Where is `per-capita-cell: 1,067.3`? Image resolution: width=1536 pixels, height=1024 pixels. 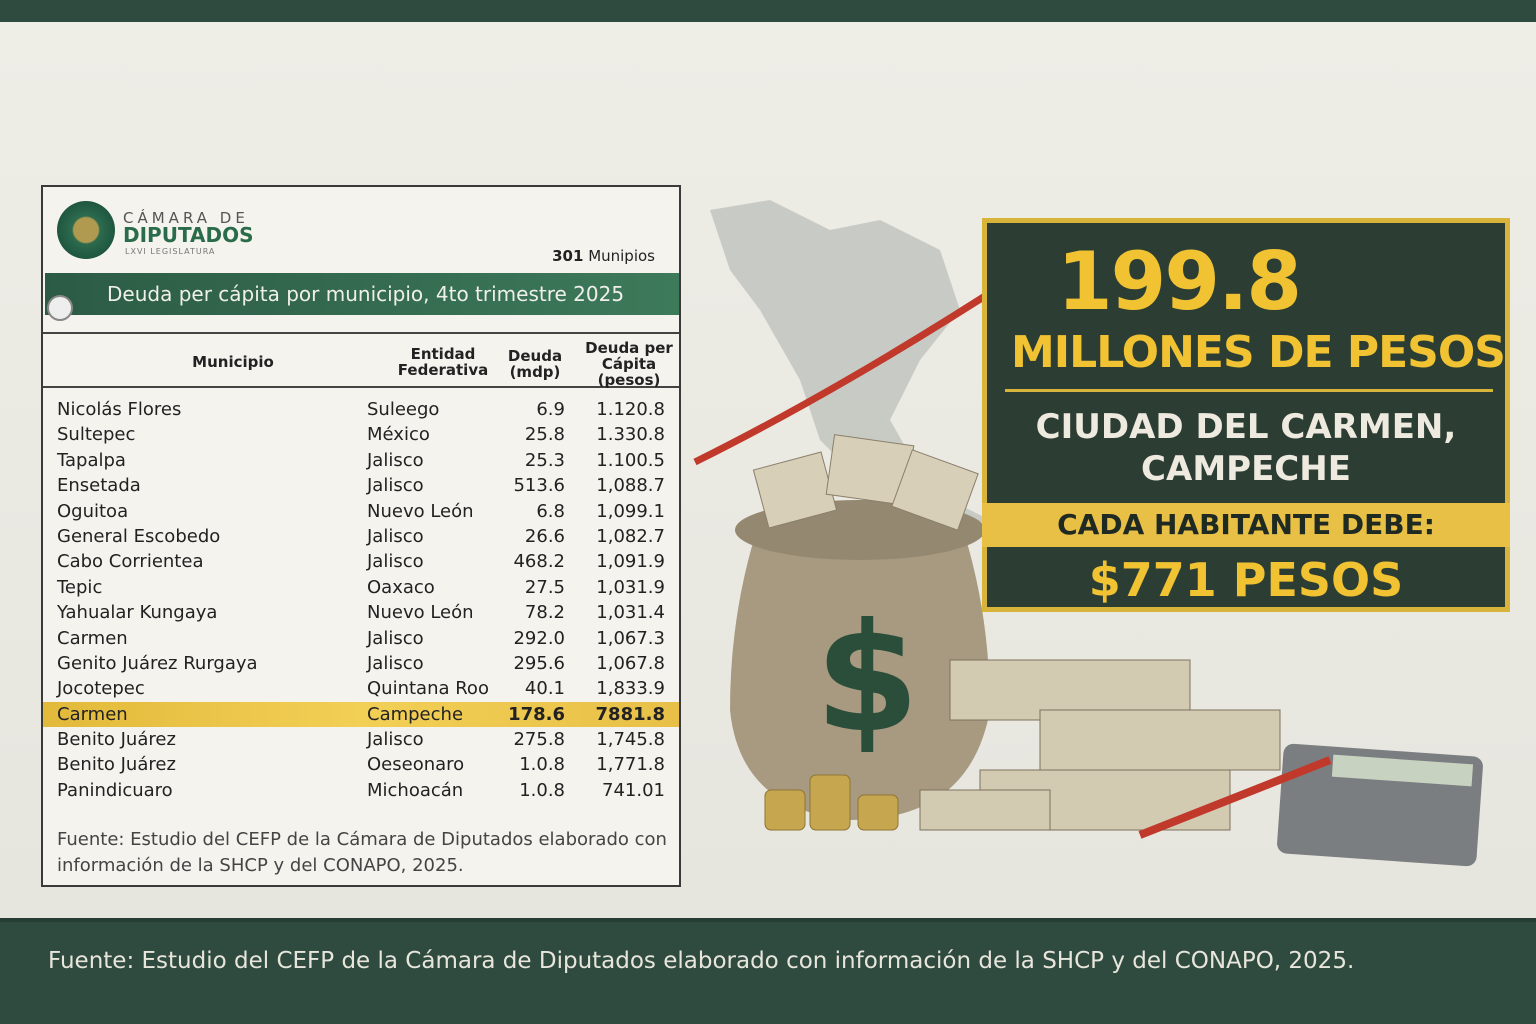 per-capita-cell: 1,067.3 is located at coordinates (630, 638).